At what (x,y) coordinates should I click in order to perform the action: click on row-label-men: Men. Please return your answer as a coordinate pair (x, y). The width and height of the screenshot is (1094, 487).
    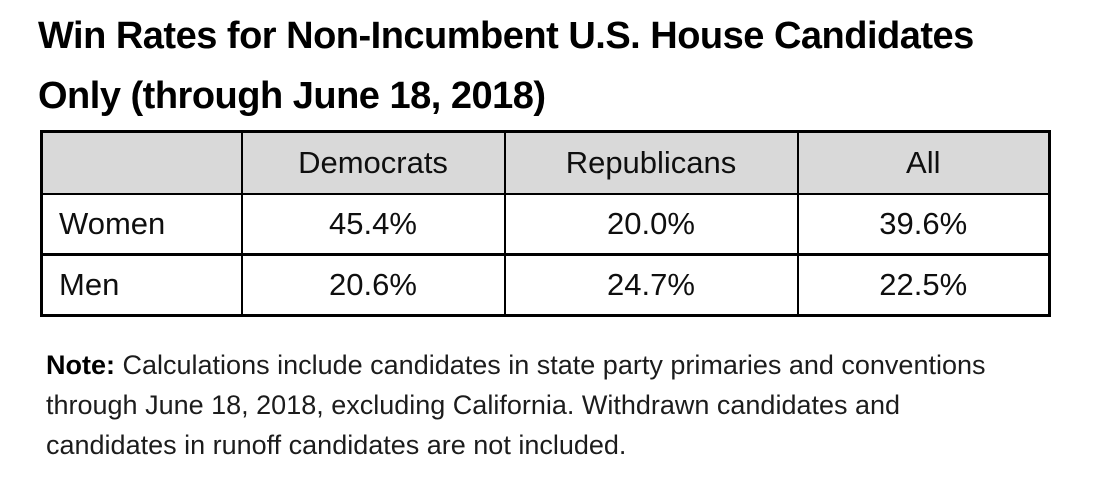
    Looking at the image, I should click on (141, 285).